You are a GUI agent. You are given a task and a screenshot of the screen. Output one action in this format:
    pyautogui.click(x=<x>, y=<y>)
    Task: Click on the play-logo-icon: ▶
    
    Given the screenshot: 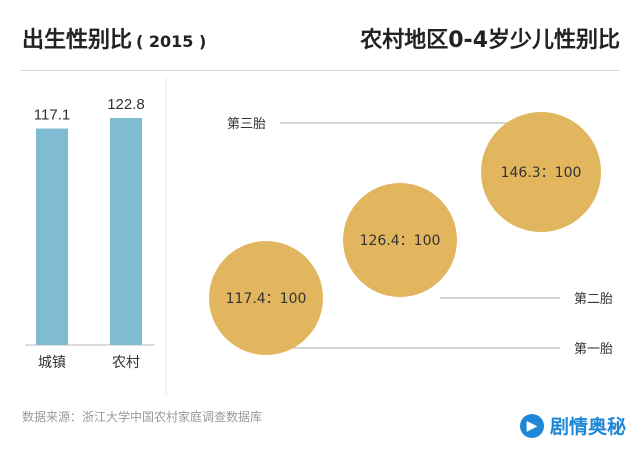 What is the action you would take?
    pyautogui.click(x=531, y=425)
    